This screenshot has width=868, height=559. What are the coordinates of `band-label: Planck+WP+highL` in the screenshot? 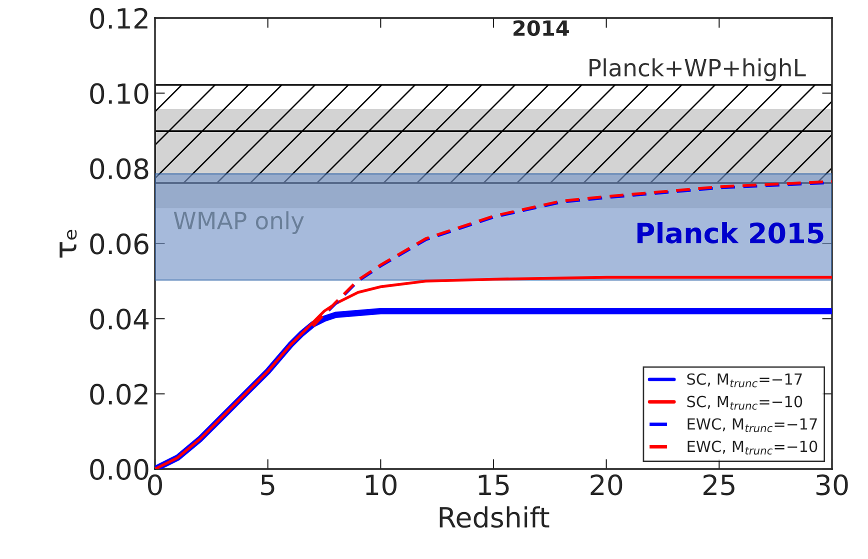 It's located at (698, 70).